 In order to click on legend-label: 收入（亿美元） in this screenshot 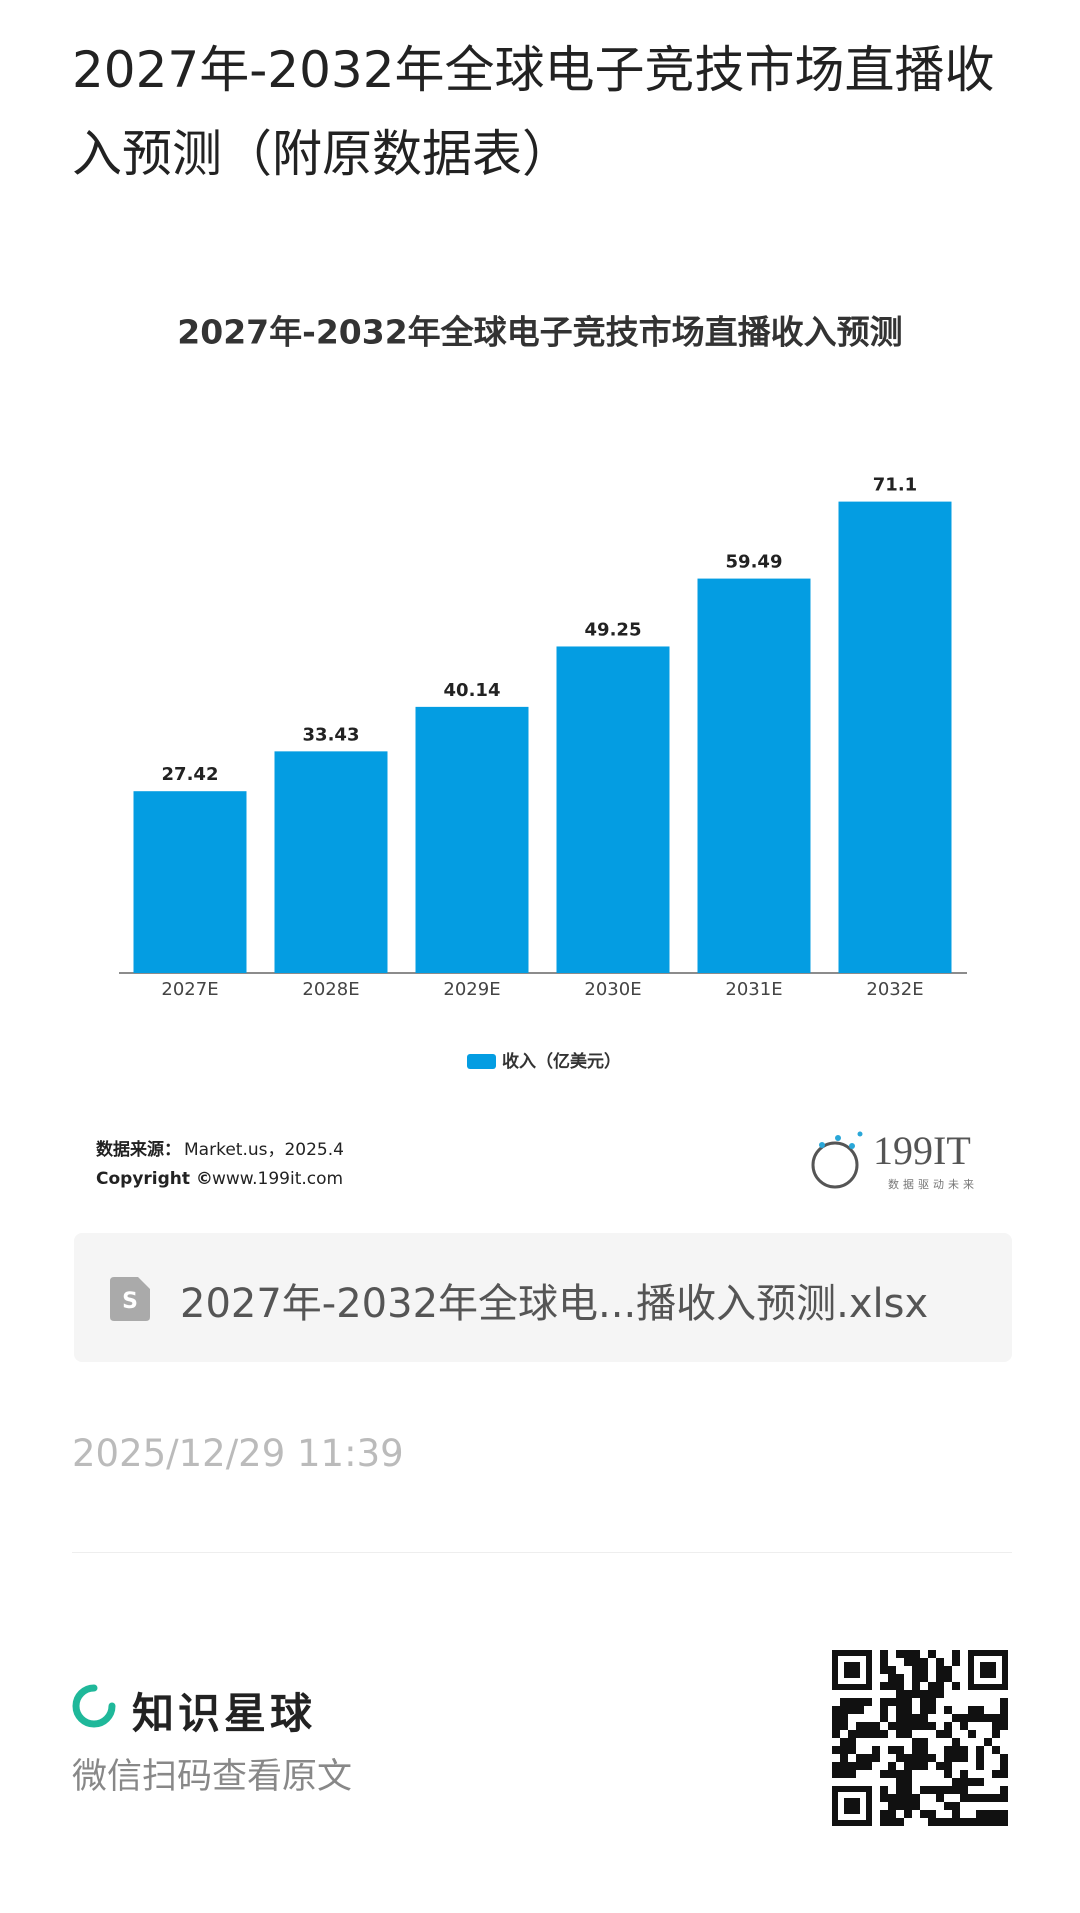, I will do `click(561, 1061)`.